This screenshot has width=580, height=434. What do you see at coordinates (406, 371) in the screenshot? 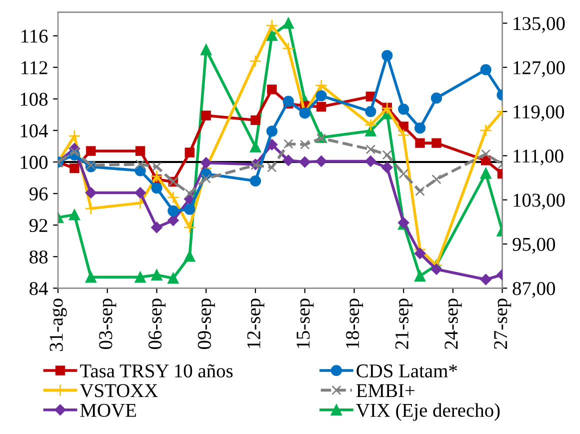
I see `legend-label: CDS Latam*` at bounding box center [406, 371].